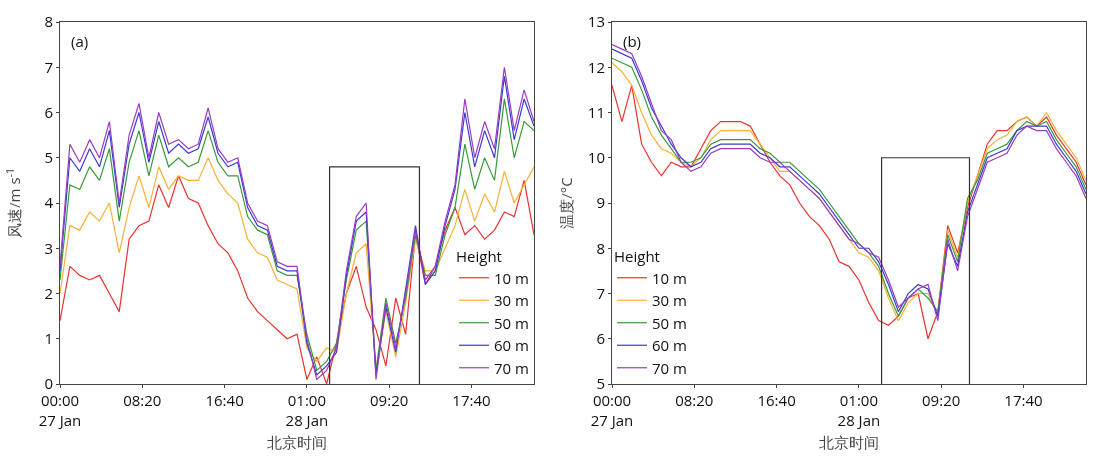  I want to click on y-axis-title: 温度/°C, so click(566, 203).